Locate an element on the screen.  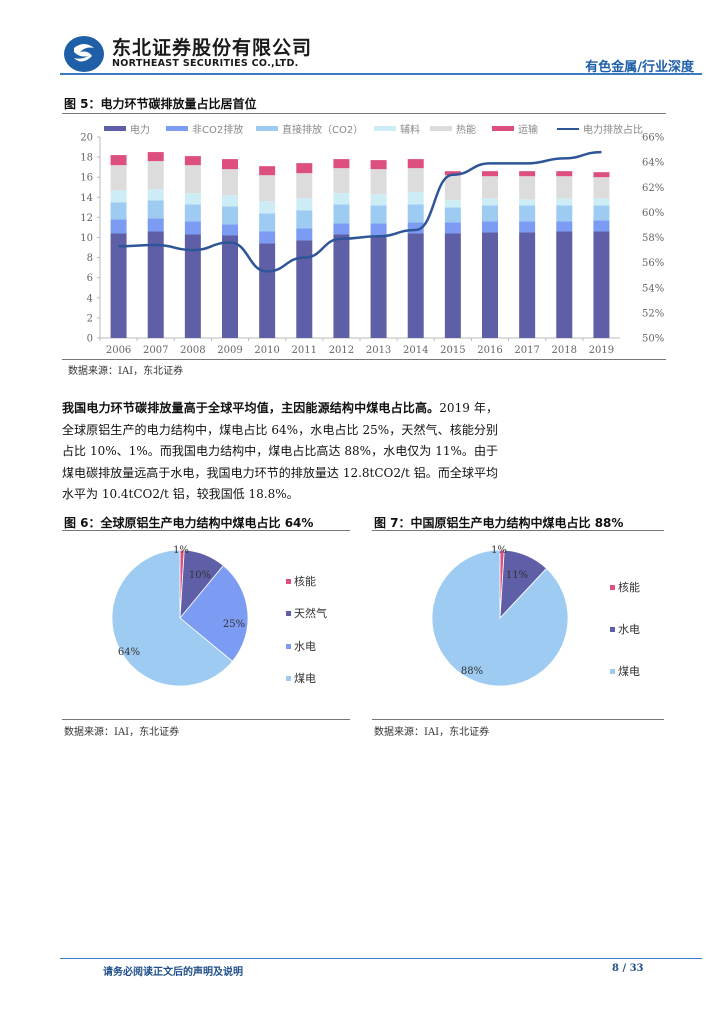
figure-7-title: 图 7：中国原铝生产电力结构中煤电占比 88% is located at coordinates (499, 523).